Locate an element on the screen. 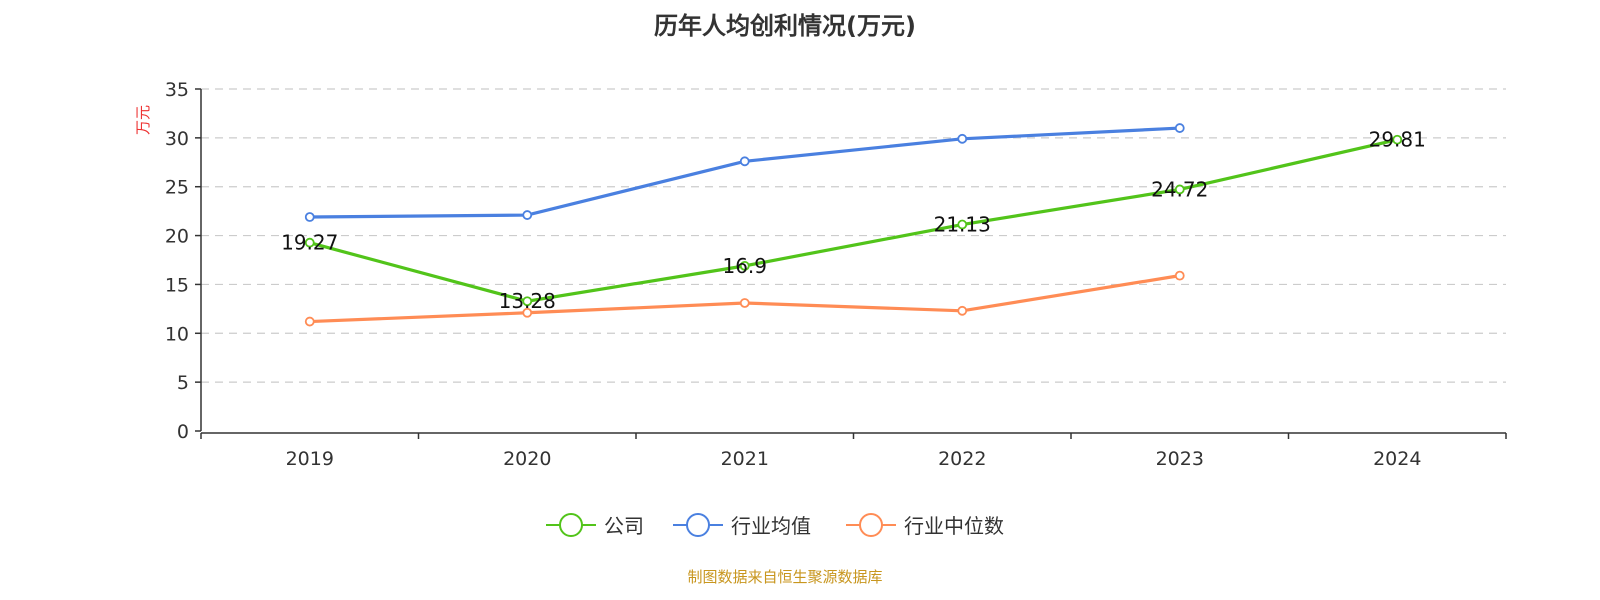 Image resolution: width=1600 pixels, height=600 pixels. data-label: 21.13 is located at coordinates (962, 225).